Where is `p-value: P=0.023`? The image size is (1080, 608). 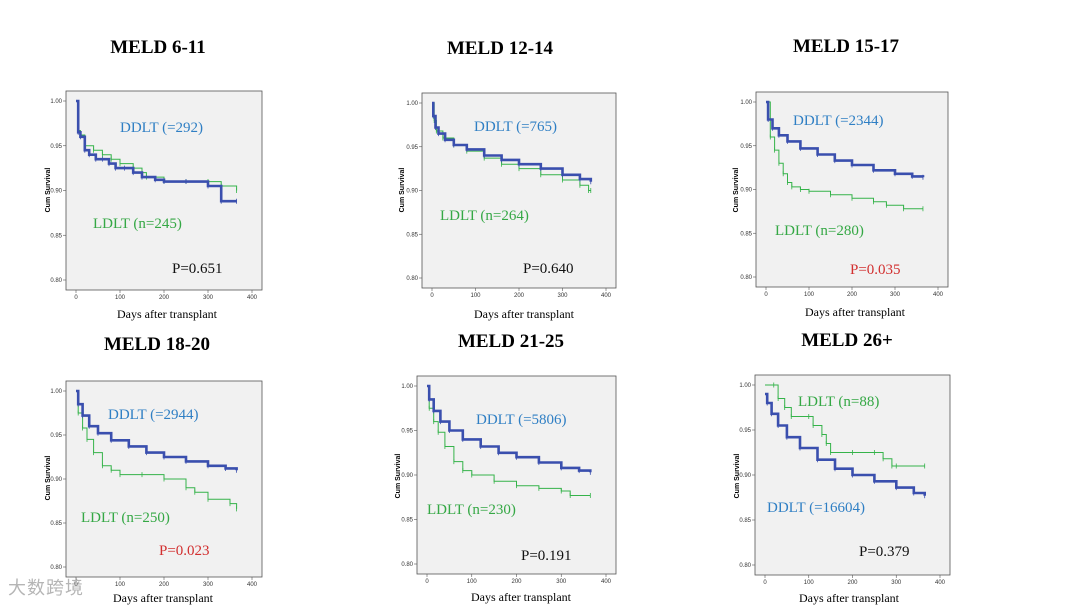
p-value: P=0.023 is located at coordinates (184, 551).